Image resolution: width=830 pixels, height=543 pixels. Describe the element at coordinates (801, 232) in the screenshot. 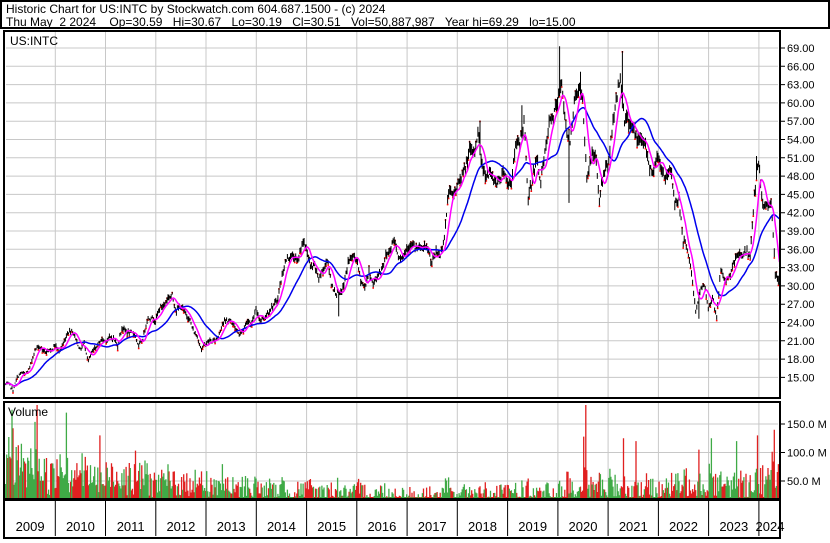

I see `price-axis-label: 39.00` at that location.